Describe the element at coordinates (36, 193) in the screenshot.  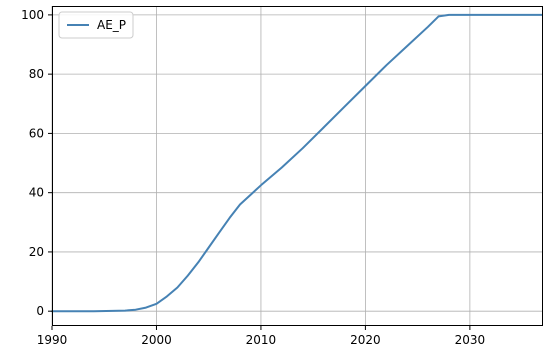
I see `y-tick-label: 40` at that location.